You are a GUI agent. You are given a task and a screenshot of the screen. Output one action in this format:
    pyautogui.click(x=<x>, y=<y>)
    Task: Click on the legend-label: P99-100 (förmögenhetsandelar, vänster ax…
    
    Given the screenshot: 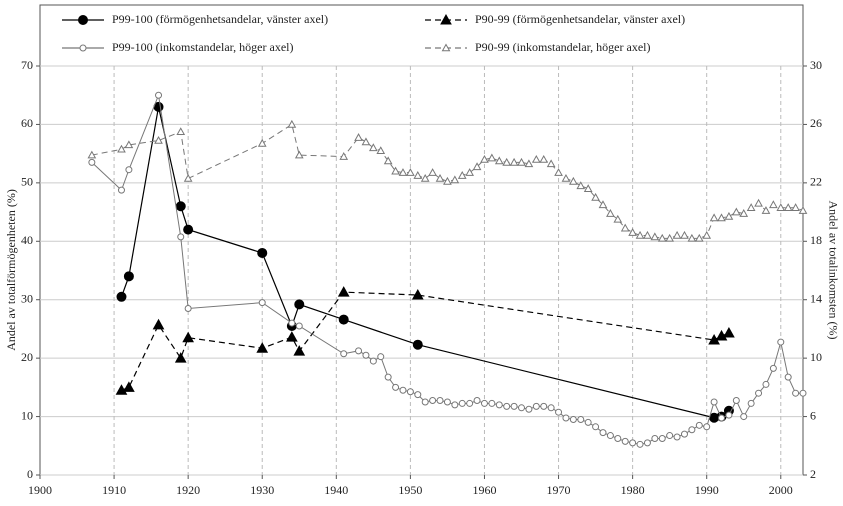 What is the action you would take?
    pyautogui.click(x=220, y=19)
    